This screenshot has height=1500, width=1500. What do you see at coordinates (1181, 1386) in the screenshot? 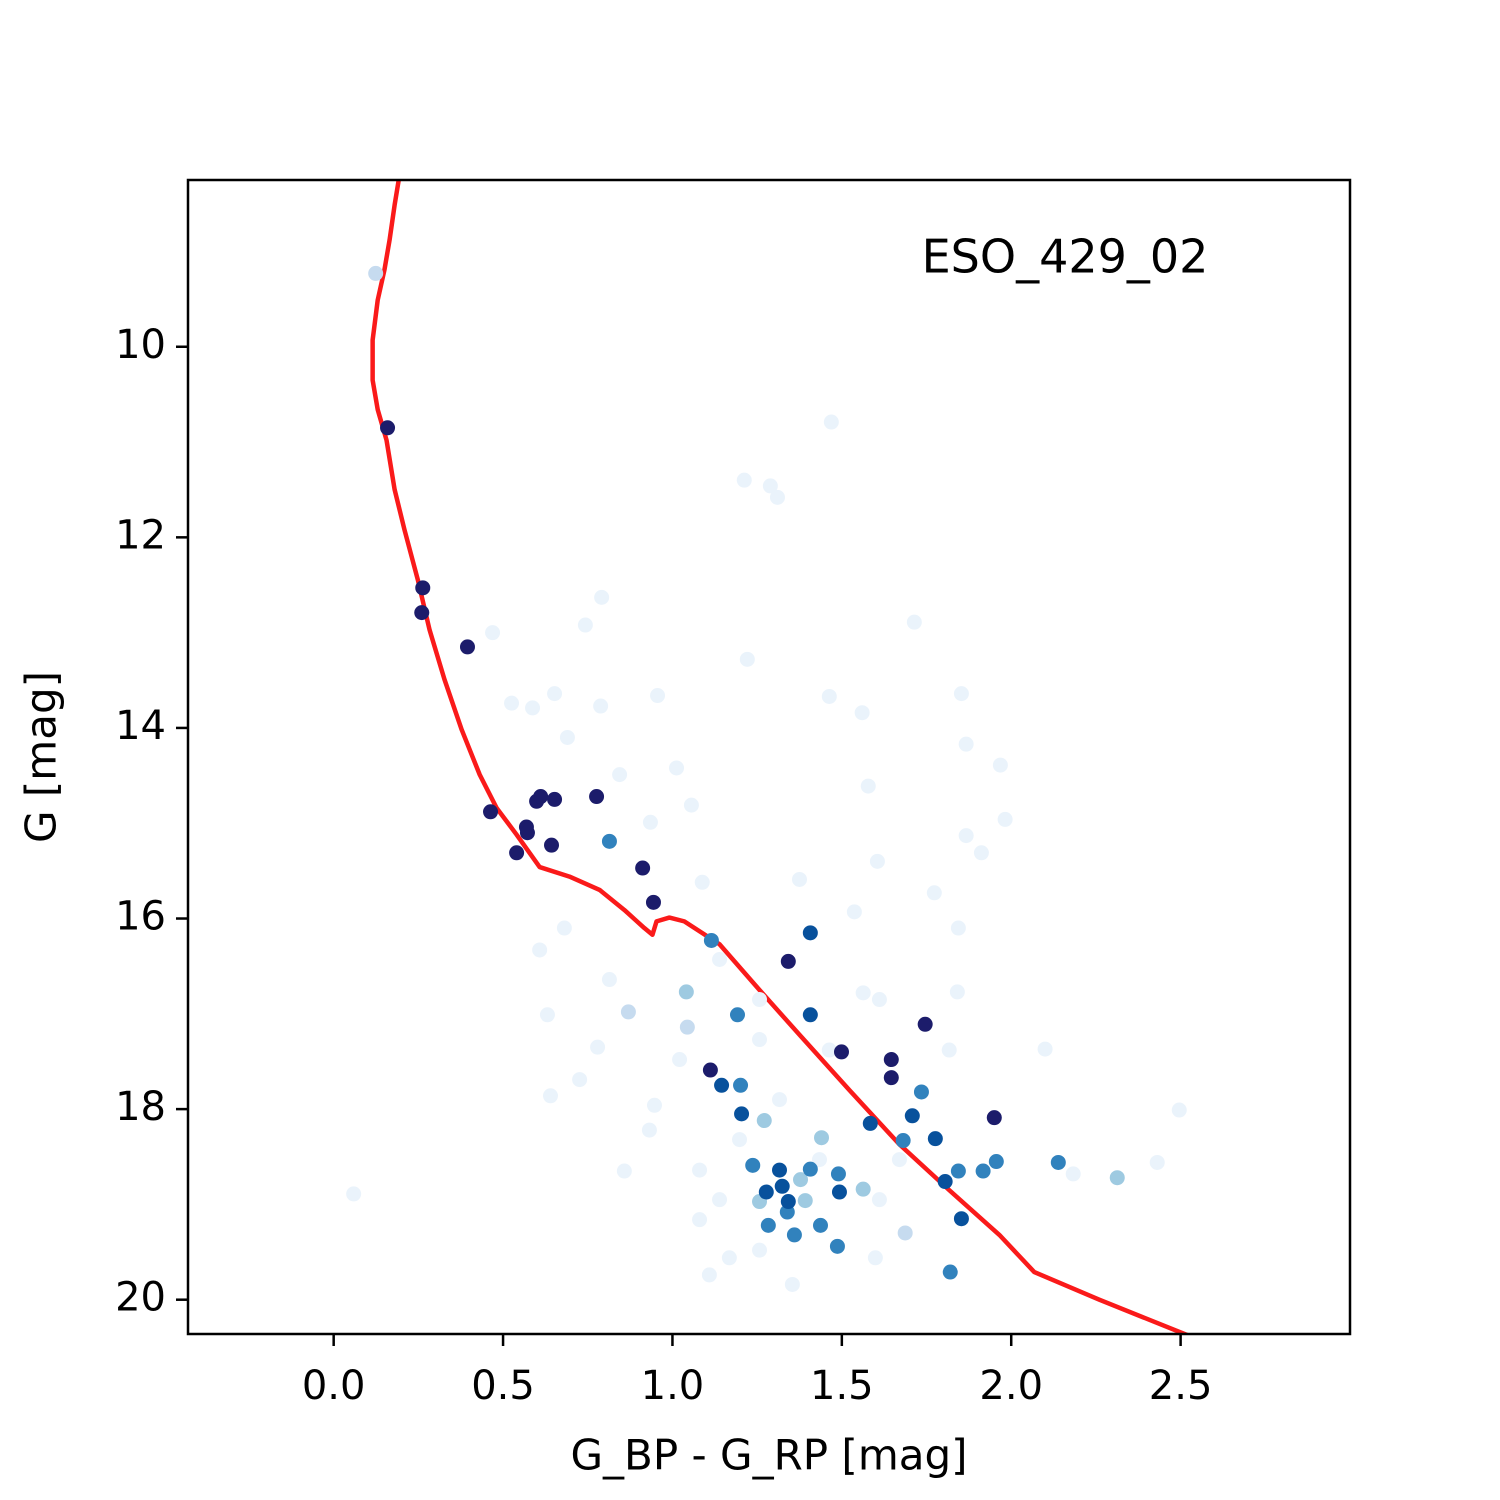
I see `x-tick-label: 2.5` at bounding box center [1181, 1386].